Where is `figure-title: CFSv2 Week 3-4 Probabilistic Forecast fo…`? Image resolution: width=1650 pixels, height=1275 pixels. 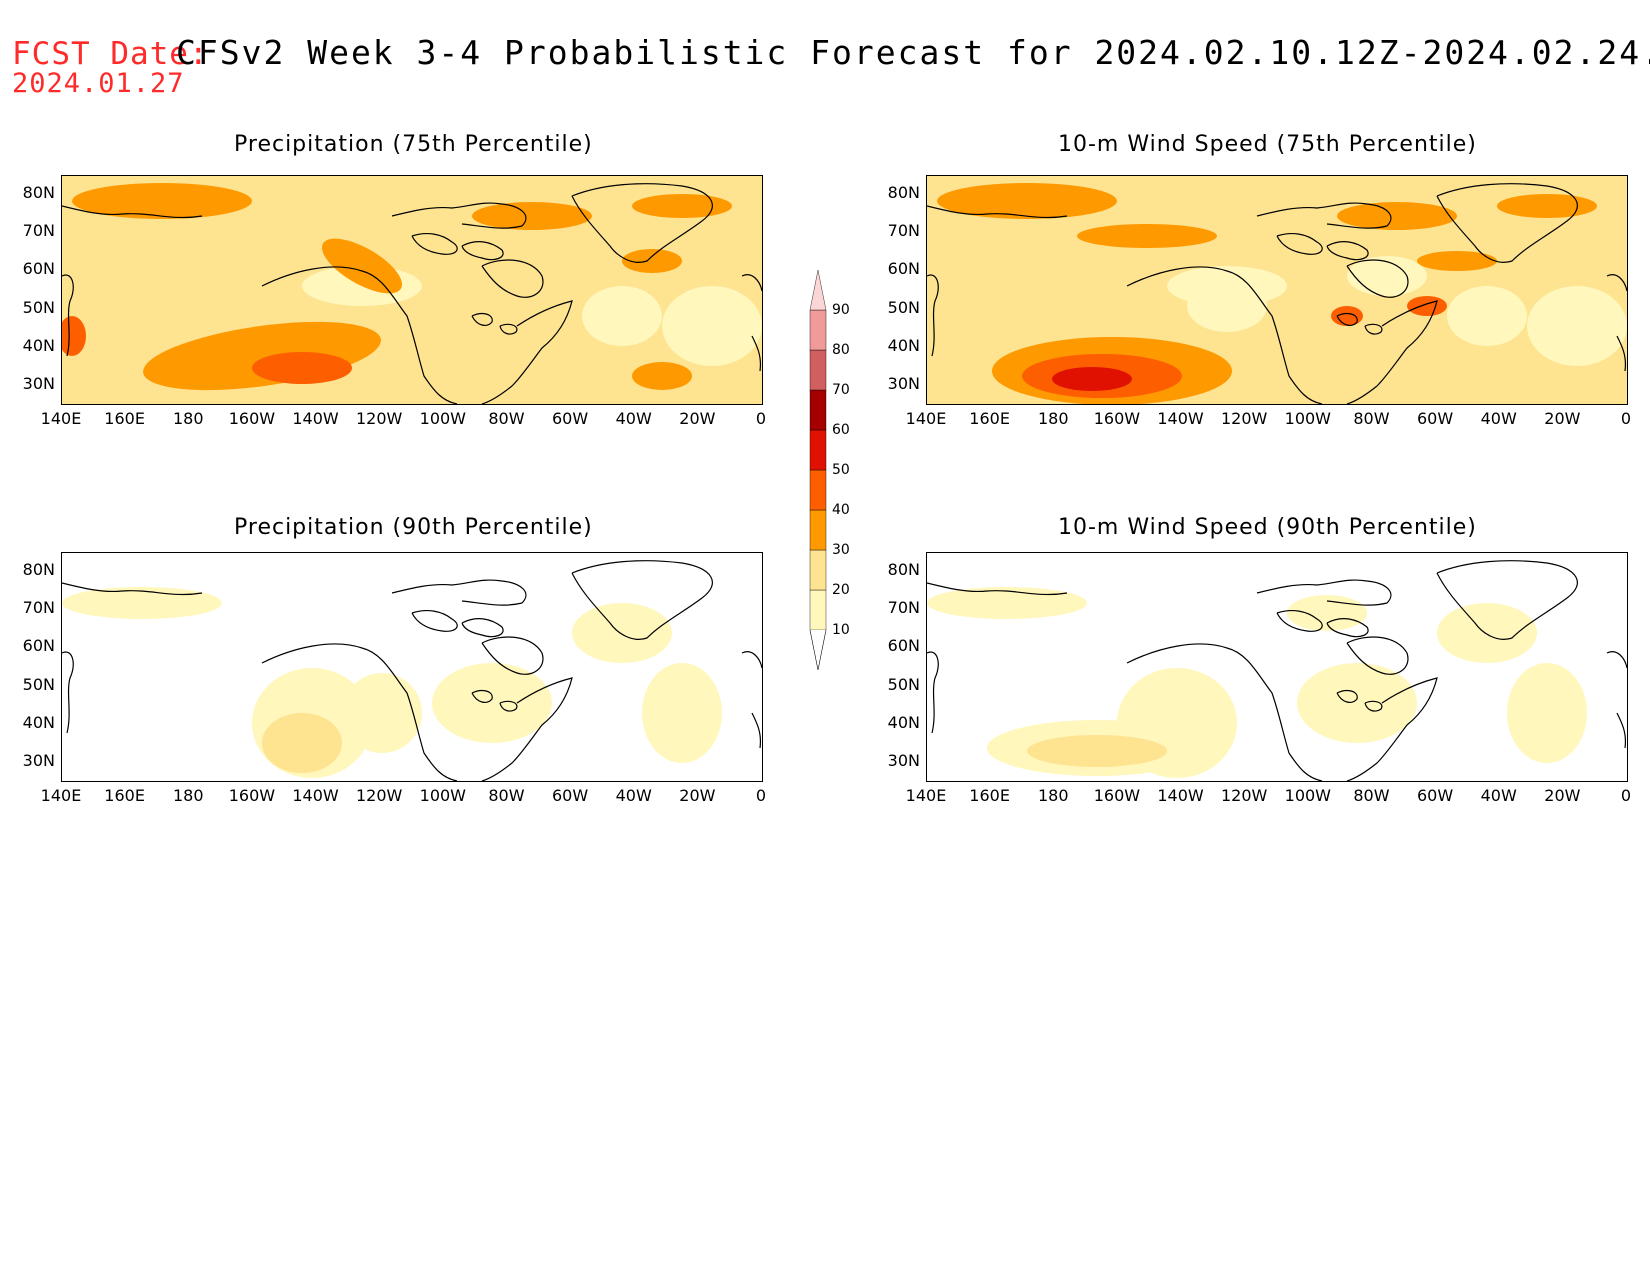 figure-title: CFSv2 Week 3-4 Probabilistic Forecast fo… is located at coordinates (913, 52).